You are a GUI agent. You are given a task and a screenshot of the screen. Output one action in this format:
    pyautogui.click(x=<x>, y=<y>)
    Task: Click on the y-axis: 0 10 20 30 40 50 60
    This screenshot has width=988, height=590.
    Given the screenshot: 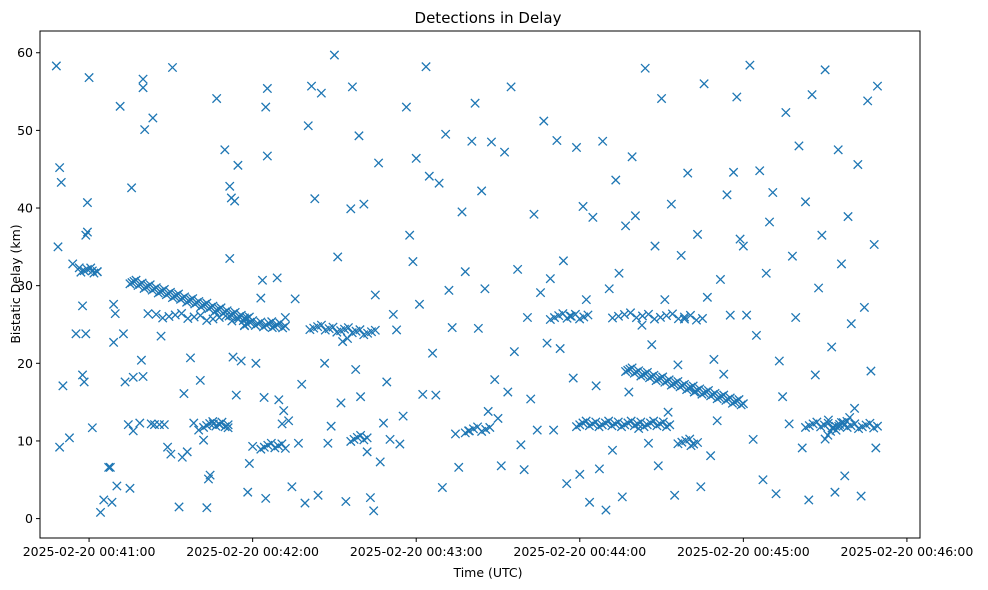 What is the action you would take?
    pyautogui.click(x=28, y=285)
    